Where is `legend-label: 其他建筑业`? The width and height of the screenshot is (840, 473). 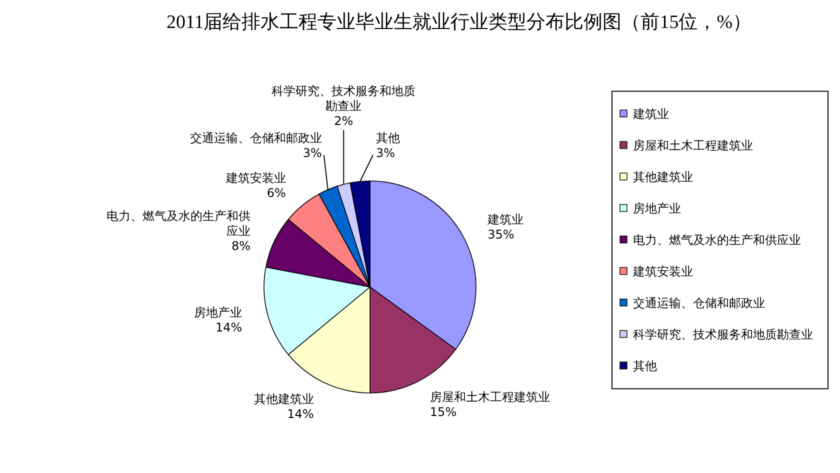 legend-label: 其他建筑业 is located at coordinates (663, 177).